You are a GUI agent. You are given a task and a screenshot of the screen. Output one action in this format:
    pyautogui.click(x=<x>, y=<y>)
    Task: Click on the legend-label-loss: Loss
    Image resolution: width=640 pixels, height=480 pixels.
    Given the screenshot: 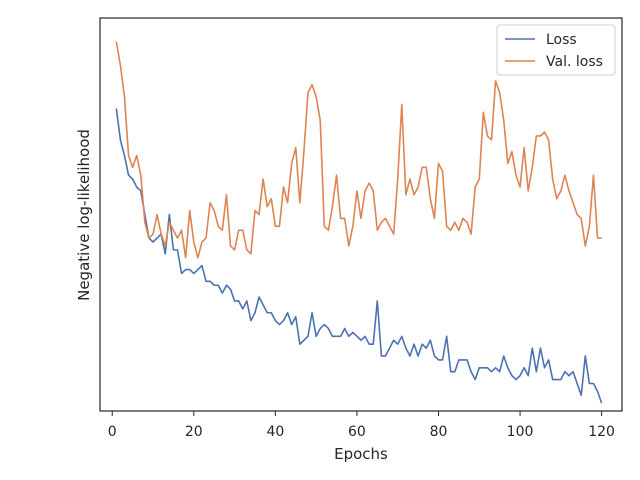 What is the action you would take?
    pyautogui.click(x=561, y=40)
    